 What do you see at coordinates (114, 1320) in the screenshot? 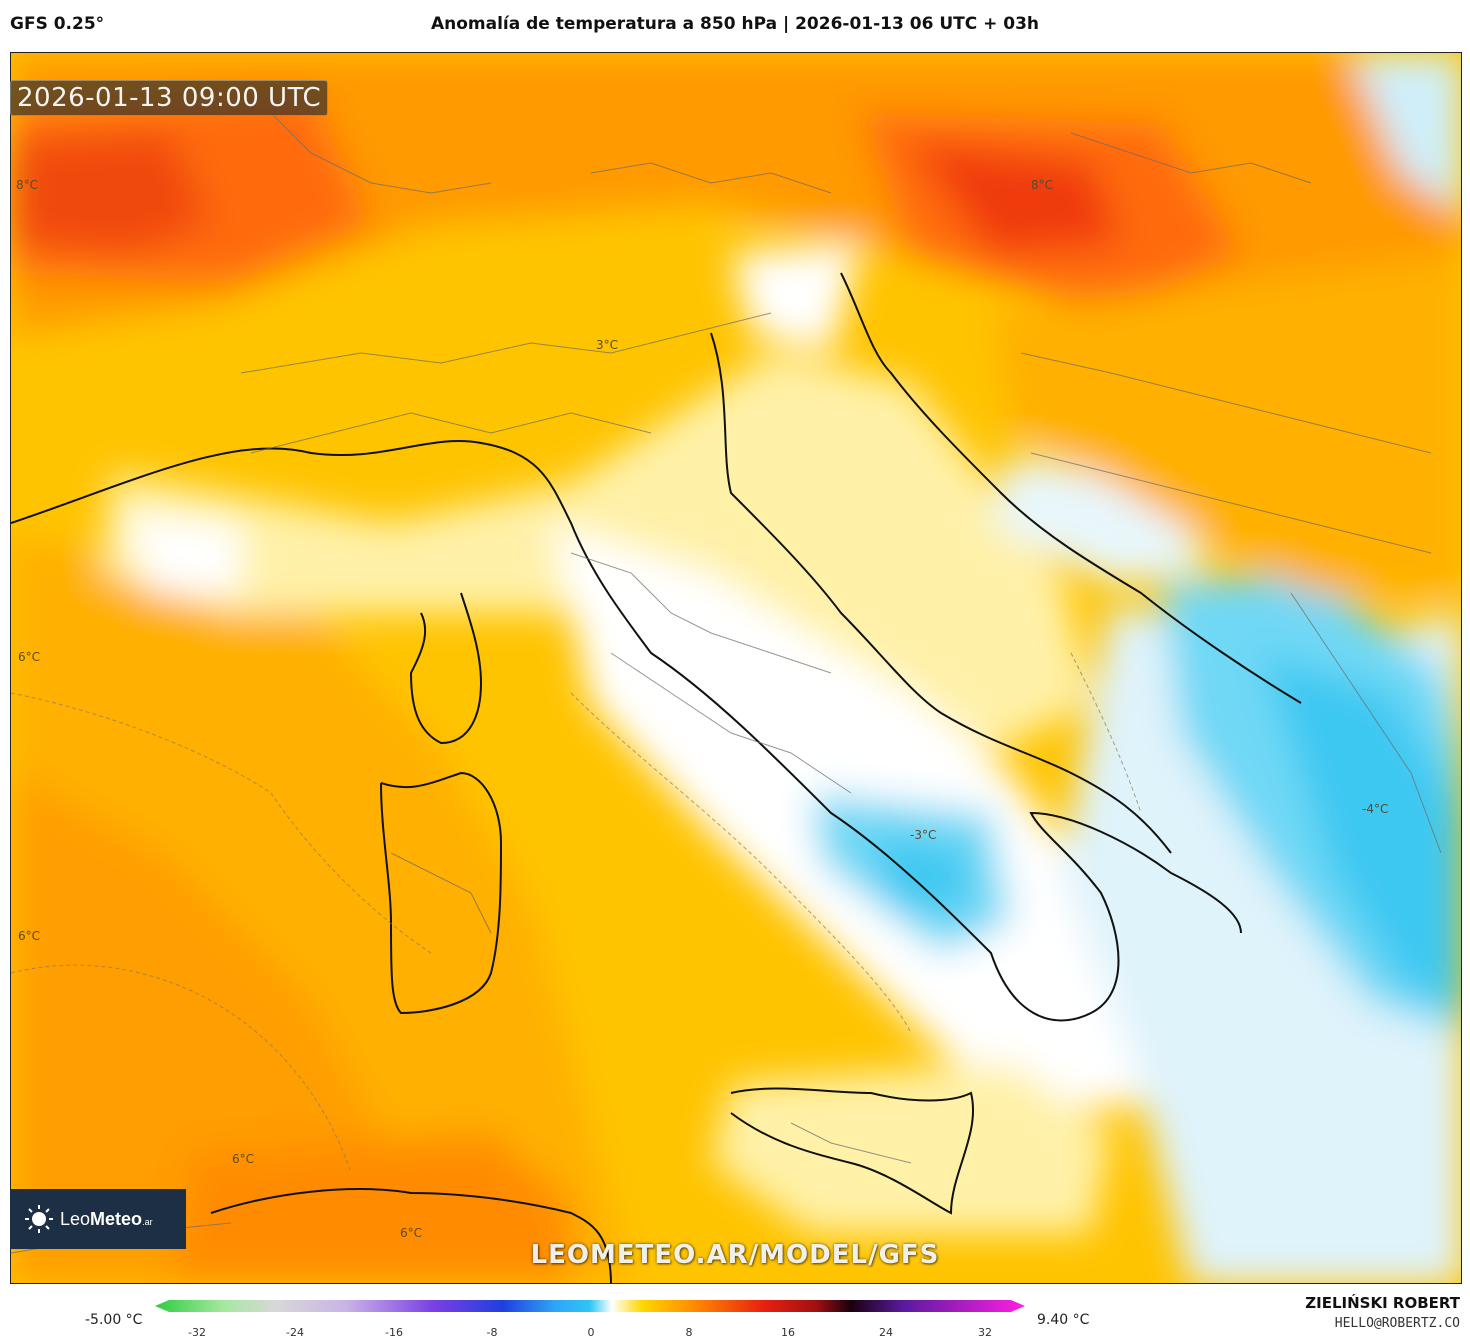
I see `legend-min-label: -5.00 °C` at bounding box center [114, 1320].